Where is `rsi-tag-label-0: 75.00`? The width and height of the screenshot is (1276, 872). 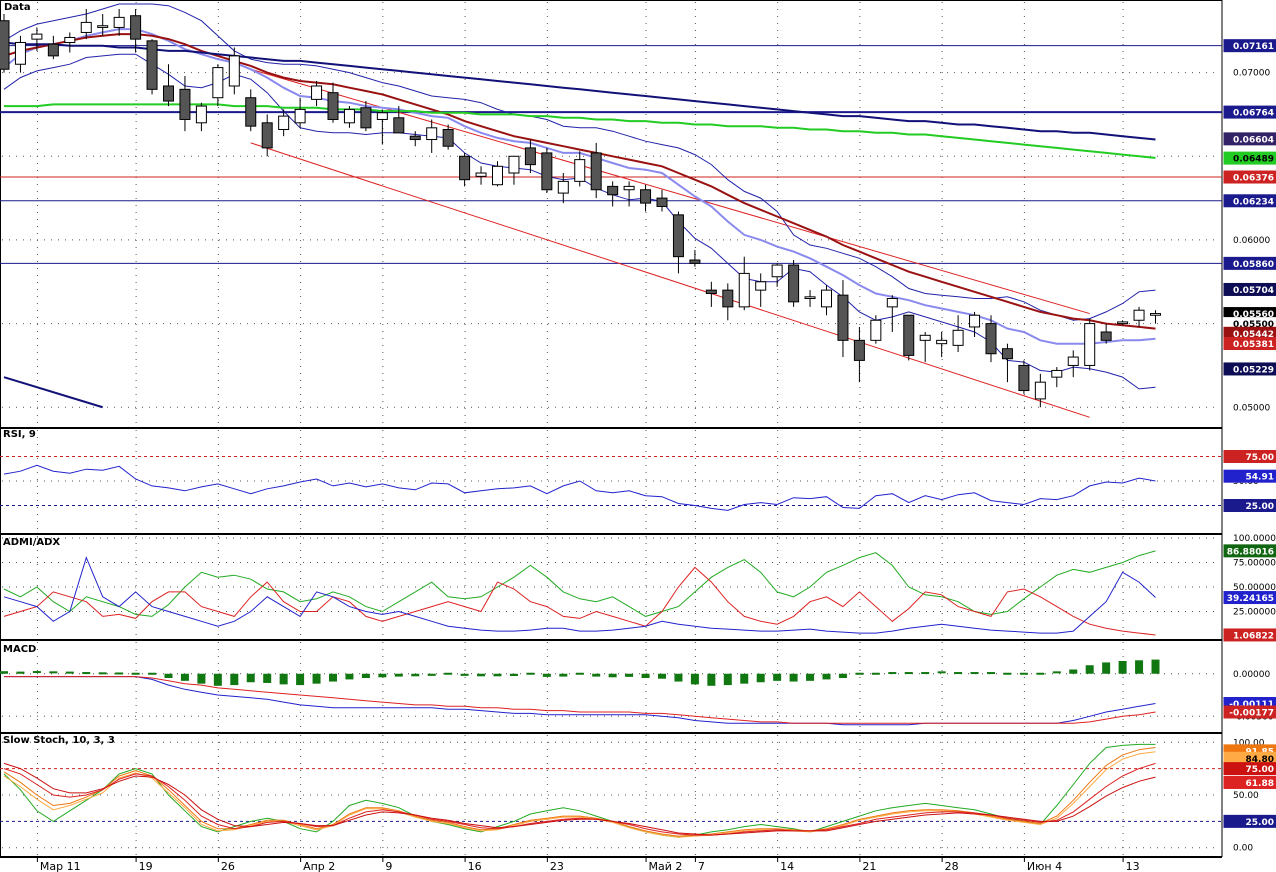
rsi-tag-label-0: 75.00 is located at coordinates (1260, 458).